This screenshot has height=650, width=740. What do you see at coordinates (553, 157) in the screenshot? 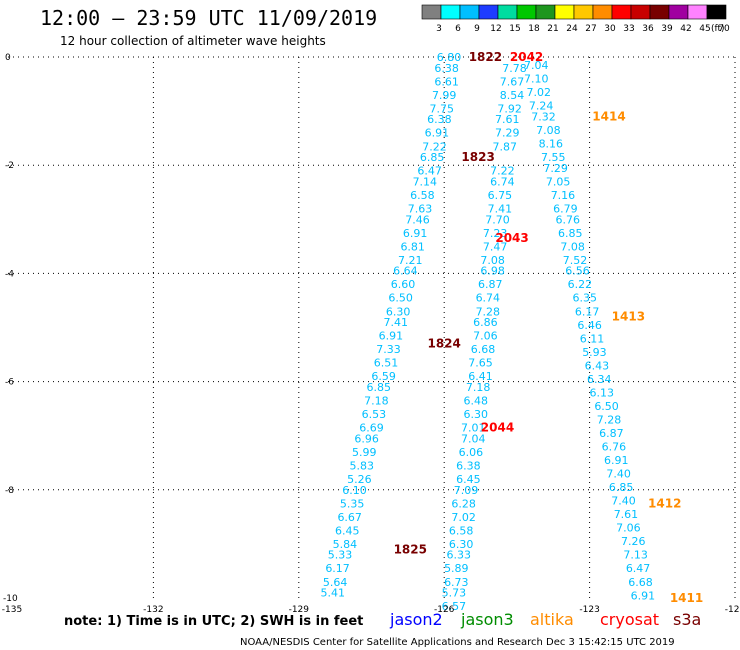
I see `wave-height-altika: 7.55` at bounding box center [553, 157].